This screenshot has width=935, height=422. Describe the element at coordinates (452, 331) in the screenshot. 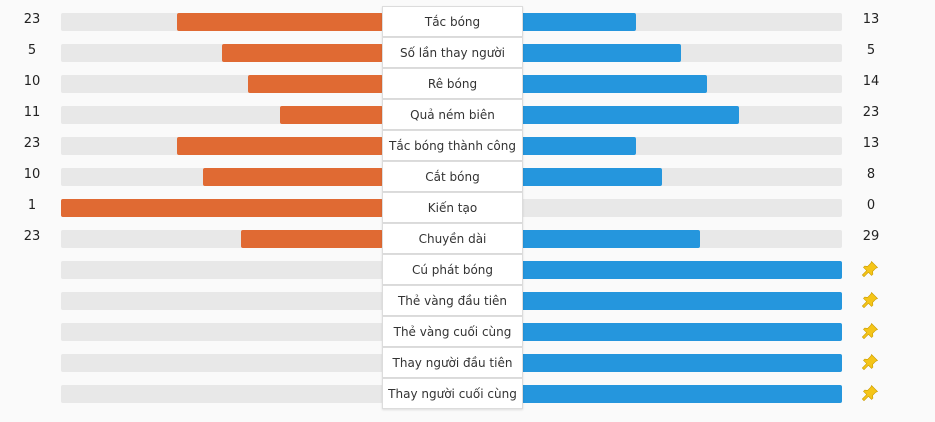

I see `stat-label: Thẻ vàng cuối cùng` at that location.